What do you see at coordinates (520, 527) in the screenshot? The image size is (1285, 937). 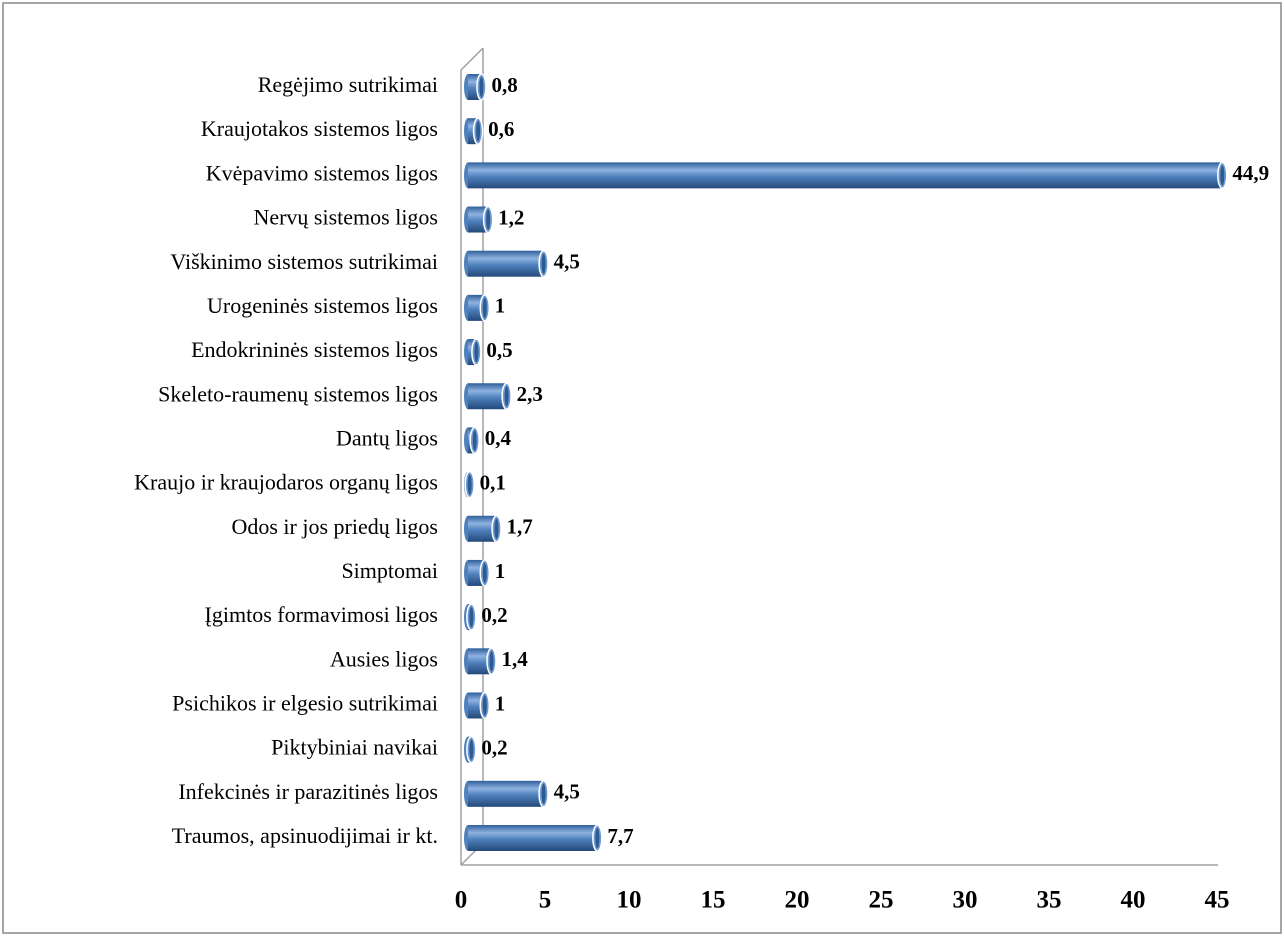 I see `value-label: 1,7` at bounding box center [520, 527].